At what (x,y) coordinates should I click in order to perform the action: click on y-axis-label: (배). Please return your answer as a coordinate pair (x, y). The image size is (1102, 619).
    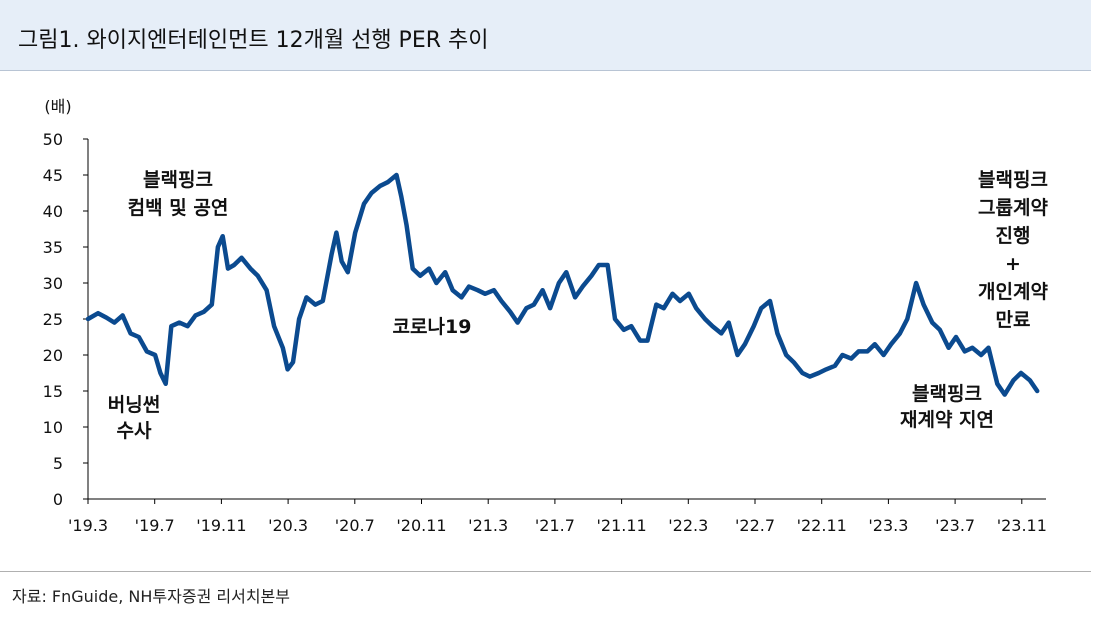
    Looking at the image, I should click on (57, 106).